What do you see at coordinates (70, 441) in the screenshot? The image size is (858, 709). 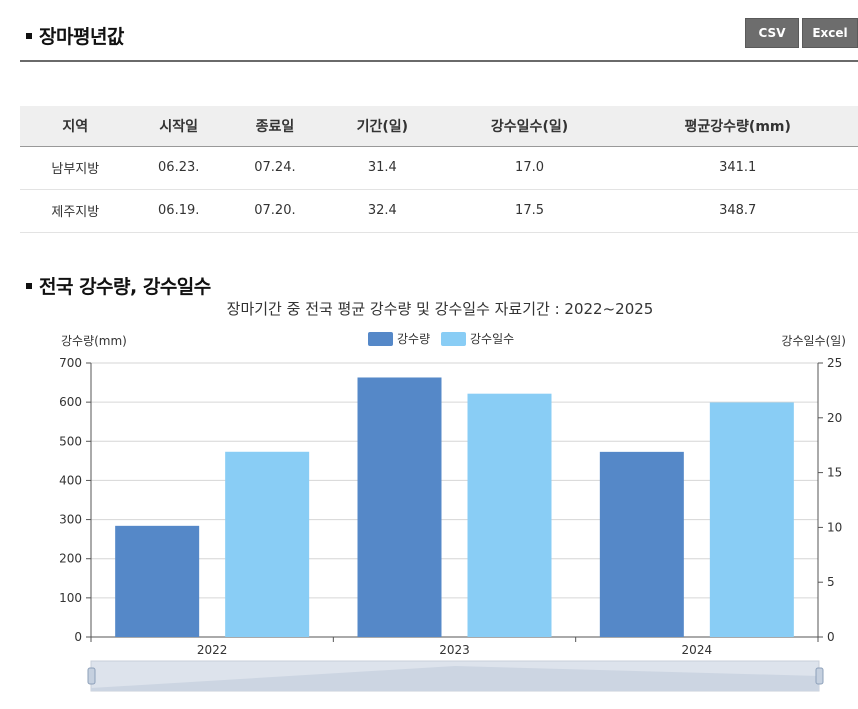 I see `y-tick-label-left: 500` at bounding box center [70, 441].